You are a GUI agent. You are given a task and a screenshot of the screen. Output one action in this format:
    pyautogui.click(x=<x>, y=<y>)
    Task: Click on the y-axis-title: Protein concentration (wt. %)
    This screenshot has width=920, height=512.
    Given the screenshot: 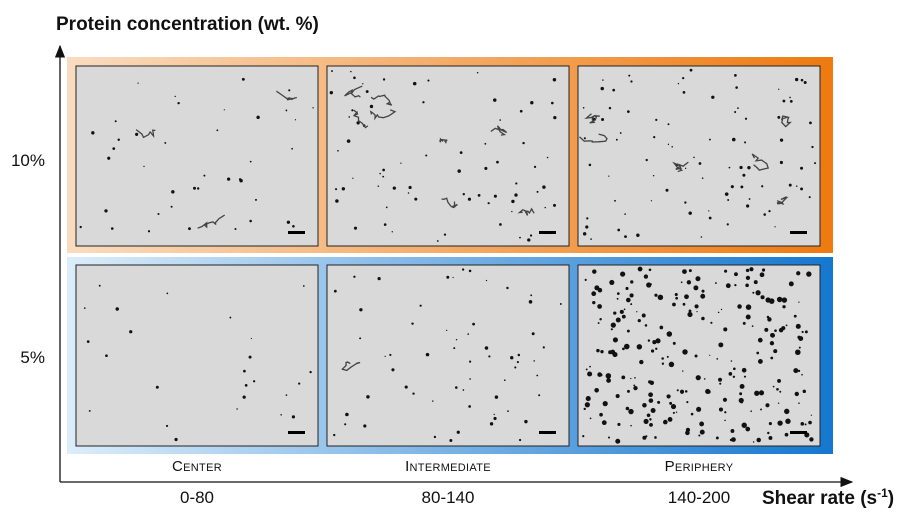 What is the action you would take?
    pyautogui.click(x=187, y=24)
    